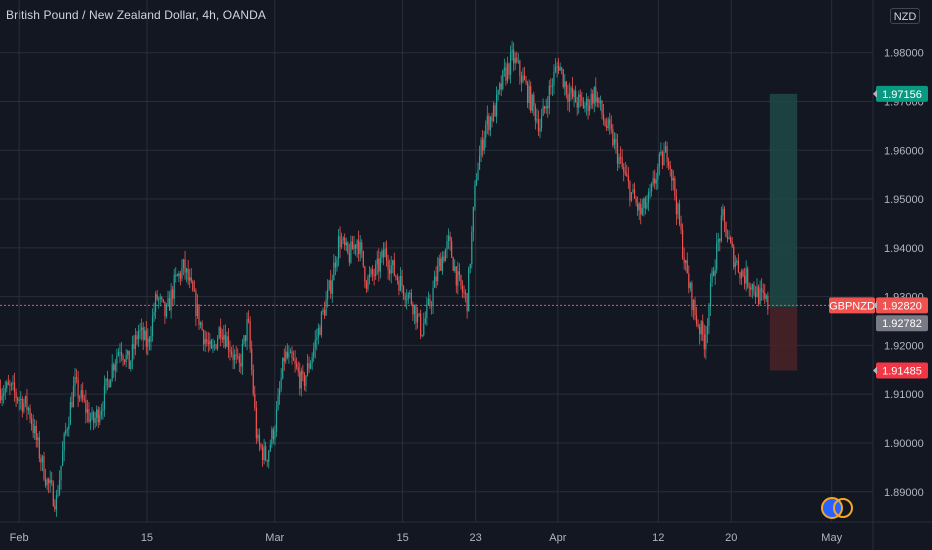  What do you see at coordinates (904, 151) in the screenshot?
I see `y-tick-label: 1.96000` at bounding box center [904, 151].